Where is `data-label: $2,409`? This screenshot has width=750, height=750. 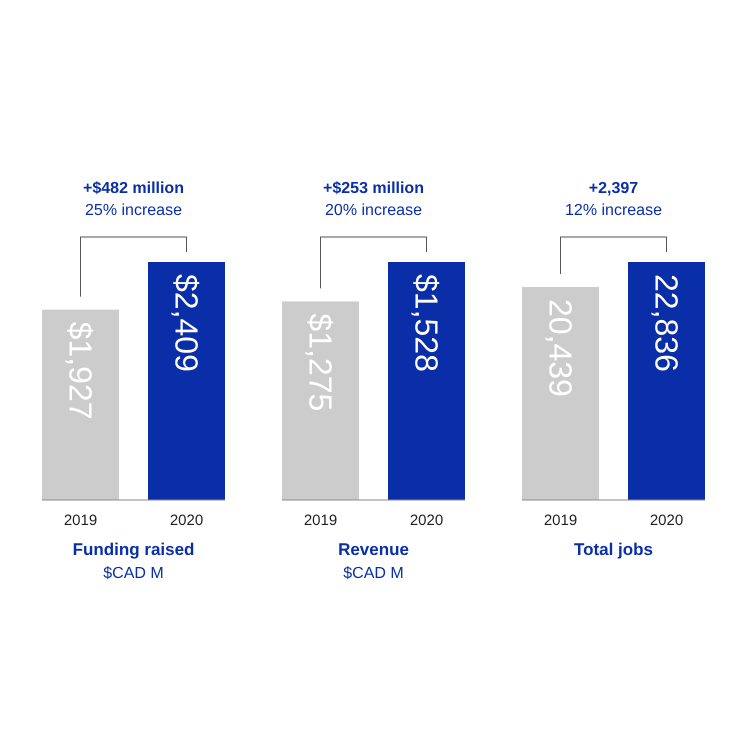
data-label: $2,409 is located at coordinates (186, 323).